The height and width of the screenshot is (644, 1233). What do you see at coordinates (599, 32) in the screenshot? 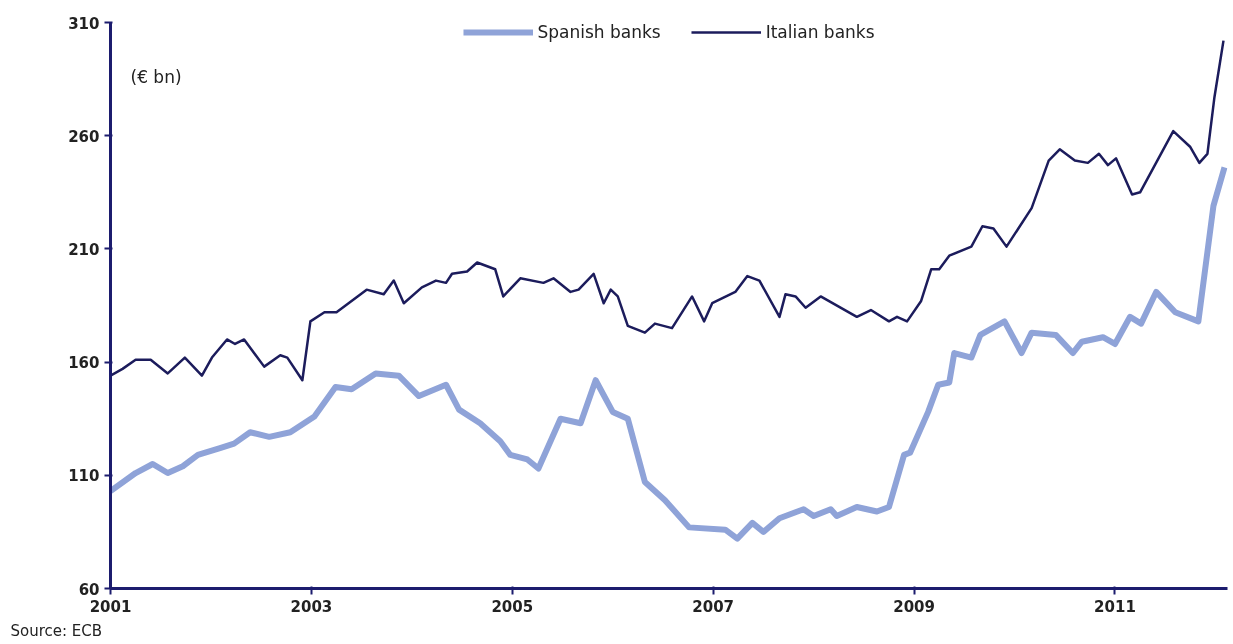
I see `legend-label: Spanish banks` at bounding box center [599, 32].